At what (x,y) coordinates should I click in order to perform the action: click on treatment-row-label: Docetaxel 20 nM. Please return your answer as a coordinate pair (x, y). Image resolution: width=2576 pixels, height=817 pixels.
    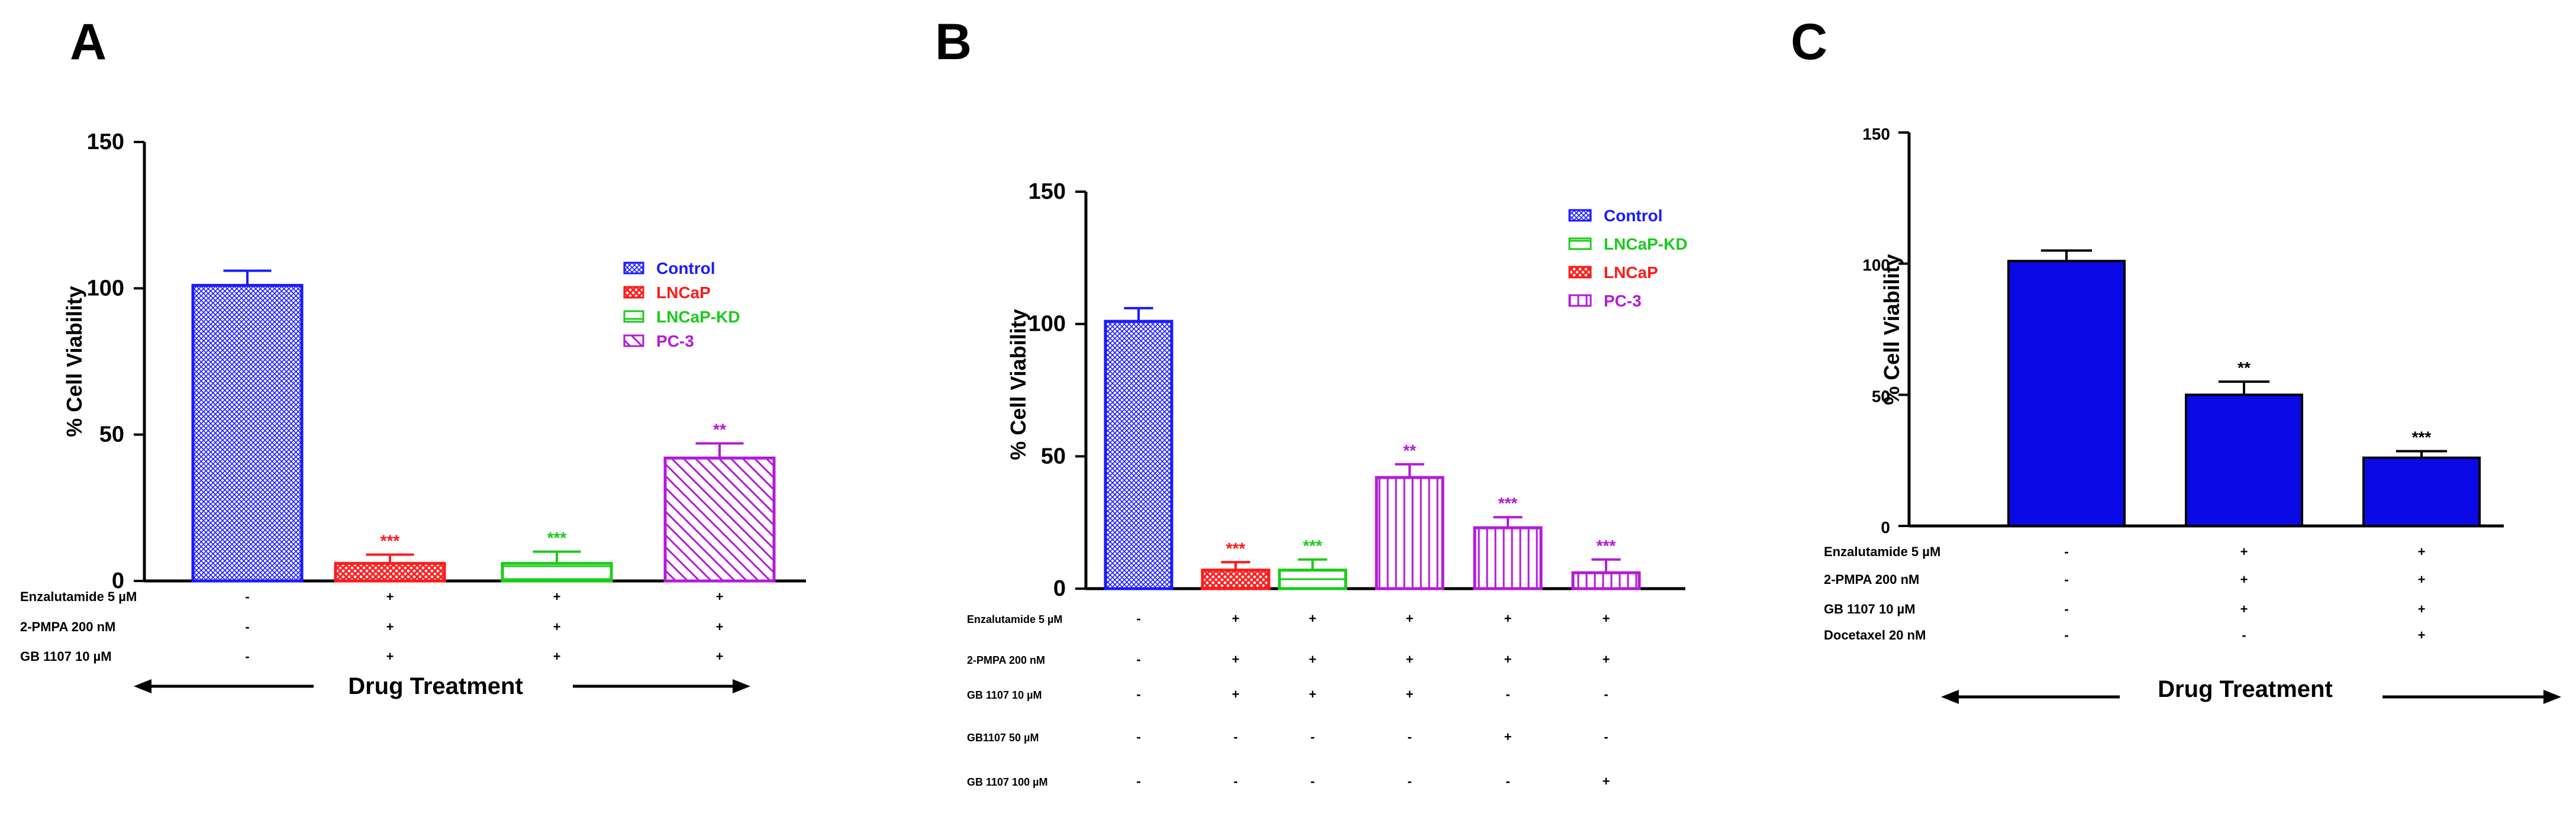
    Looking at the image, I should click on (1875, 635).